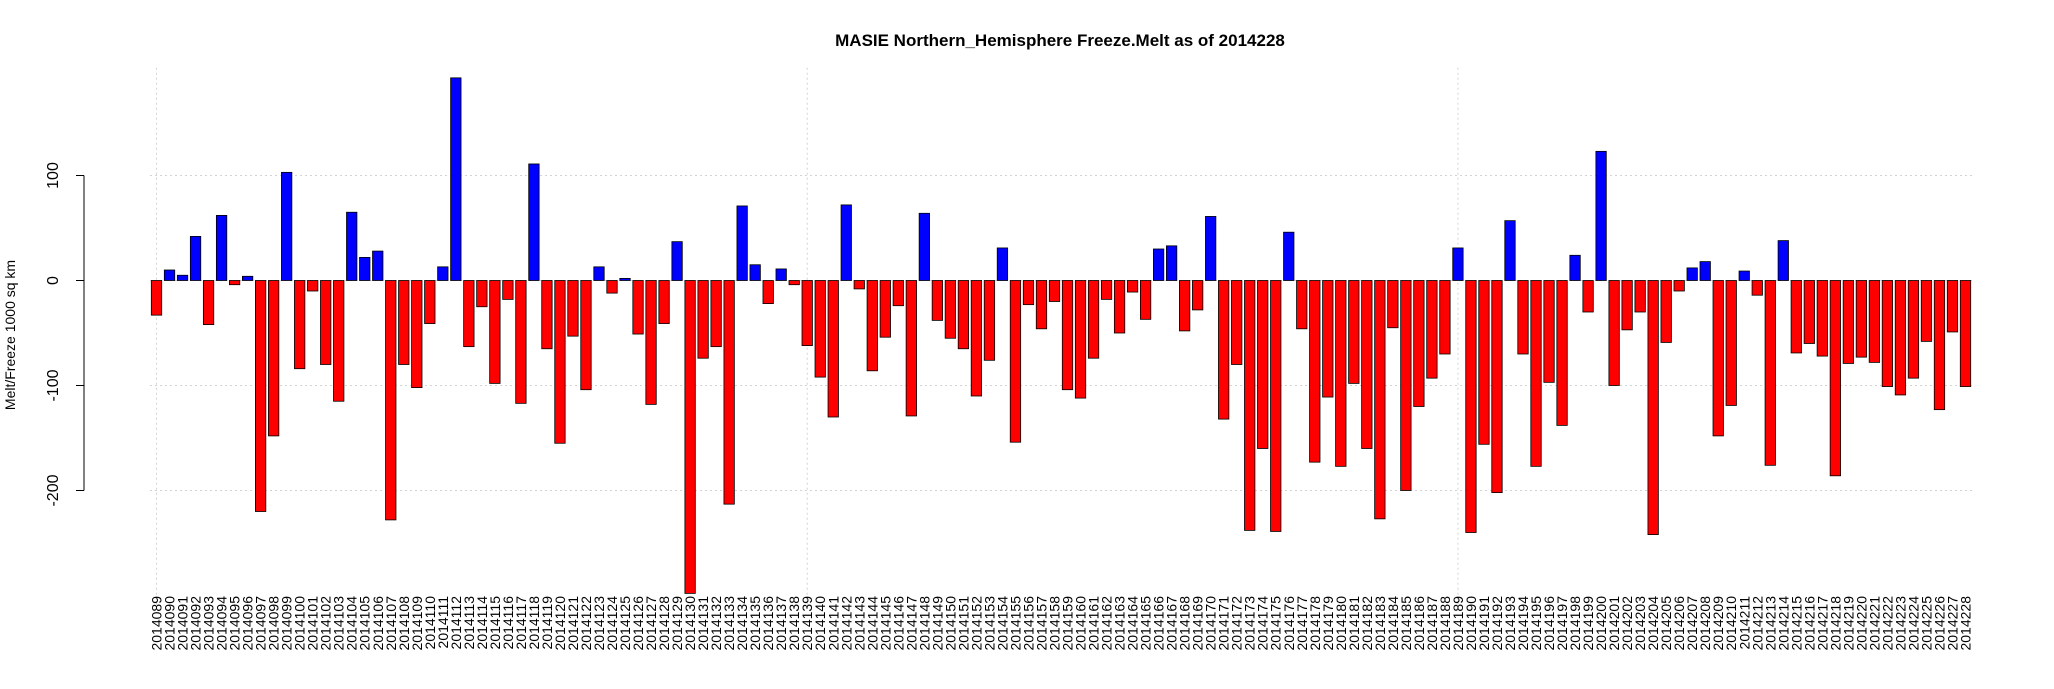 Image resolution: width=2054 pixels, height=689 pixels. I want to click on x-tick-label: 2014137, so click(781, 623).